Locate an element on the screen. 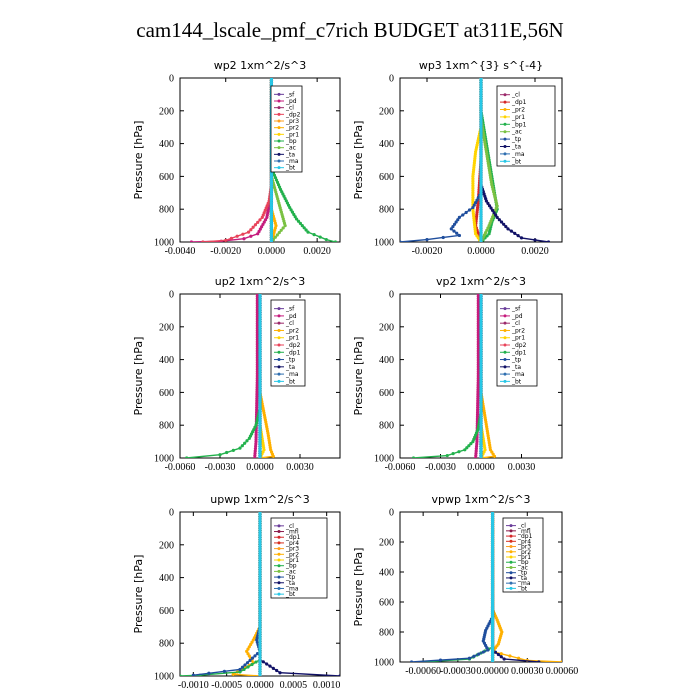 This screenshot has width=700, height=700. legend-label: _pr4 is located at coordinates (292, 543).